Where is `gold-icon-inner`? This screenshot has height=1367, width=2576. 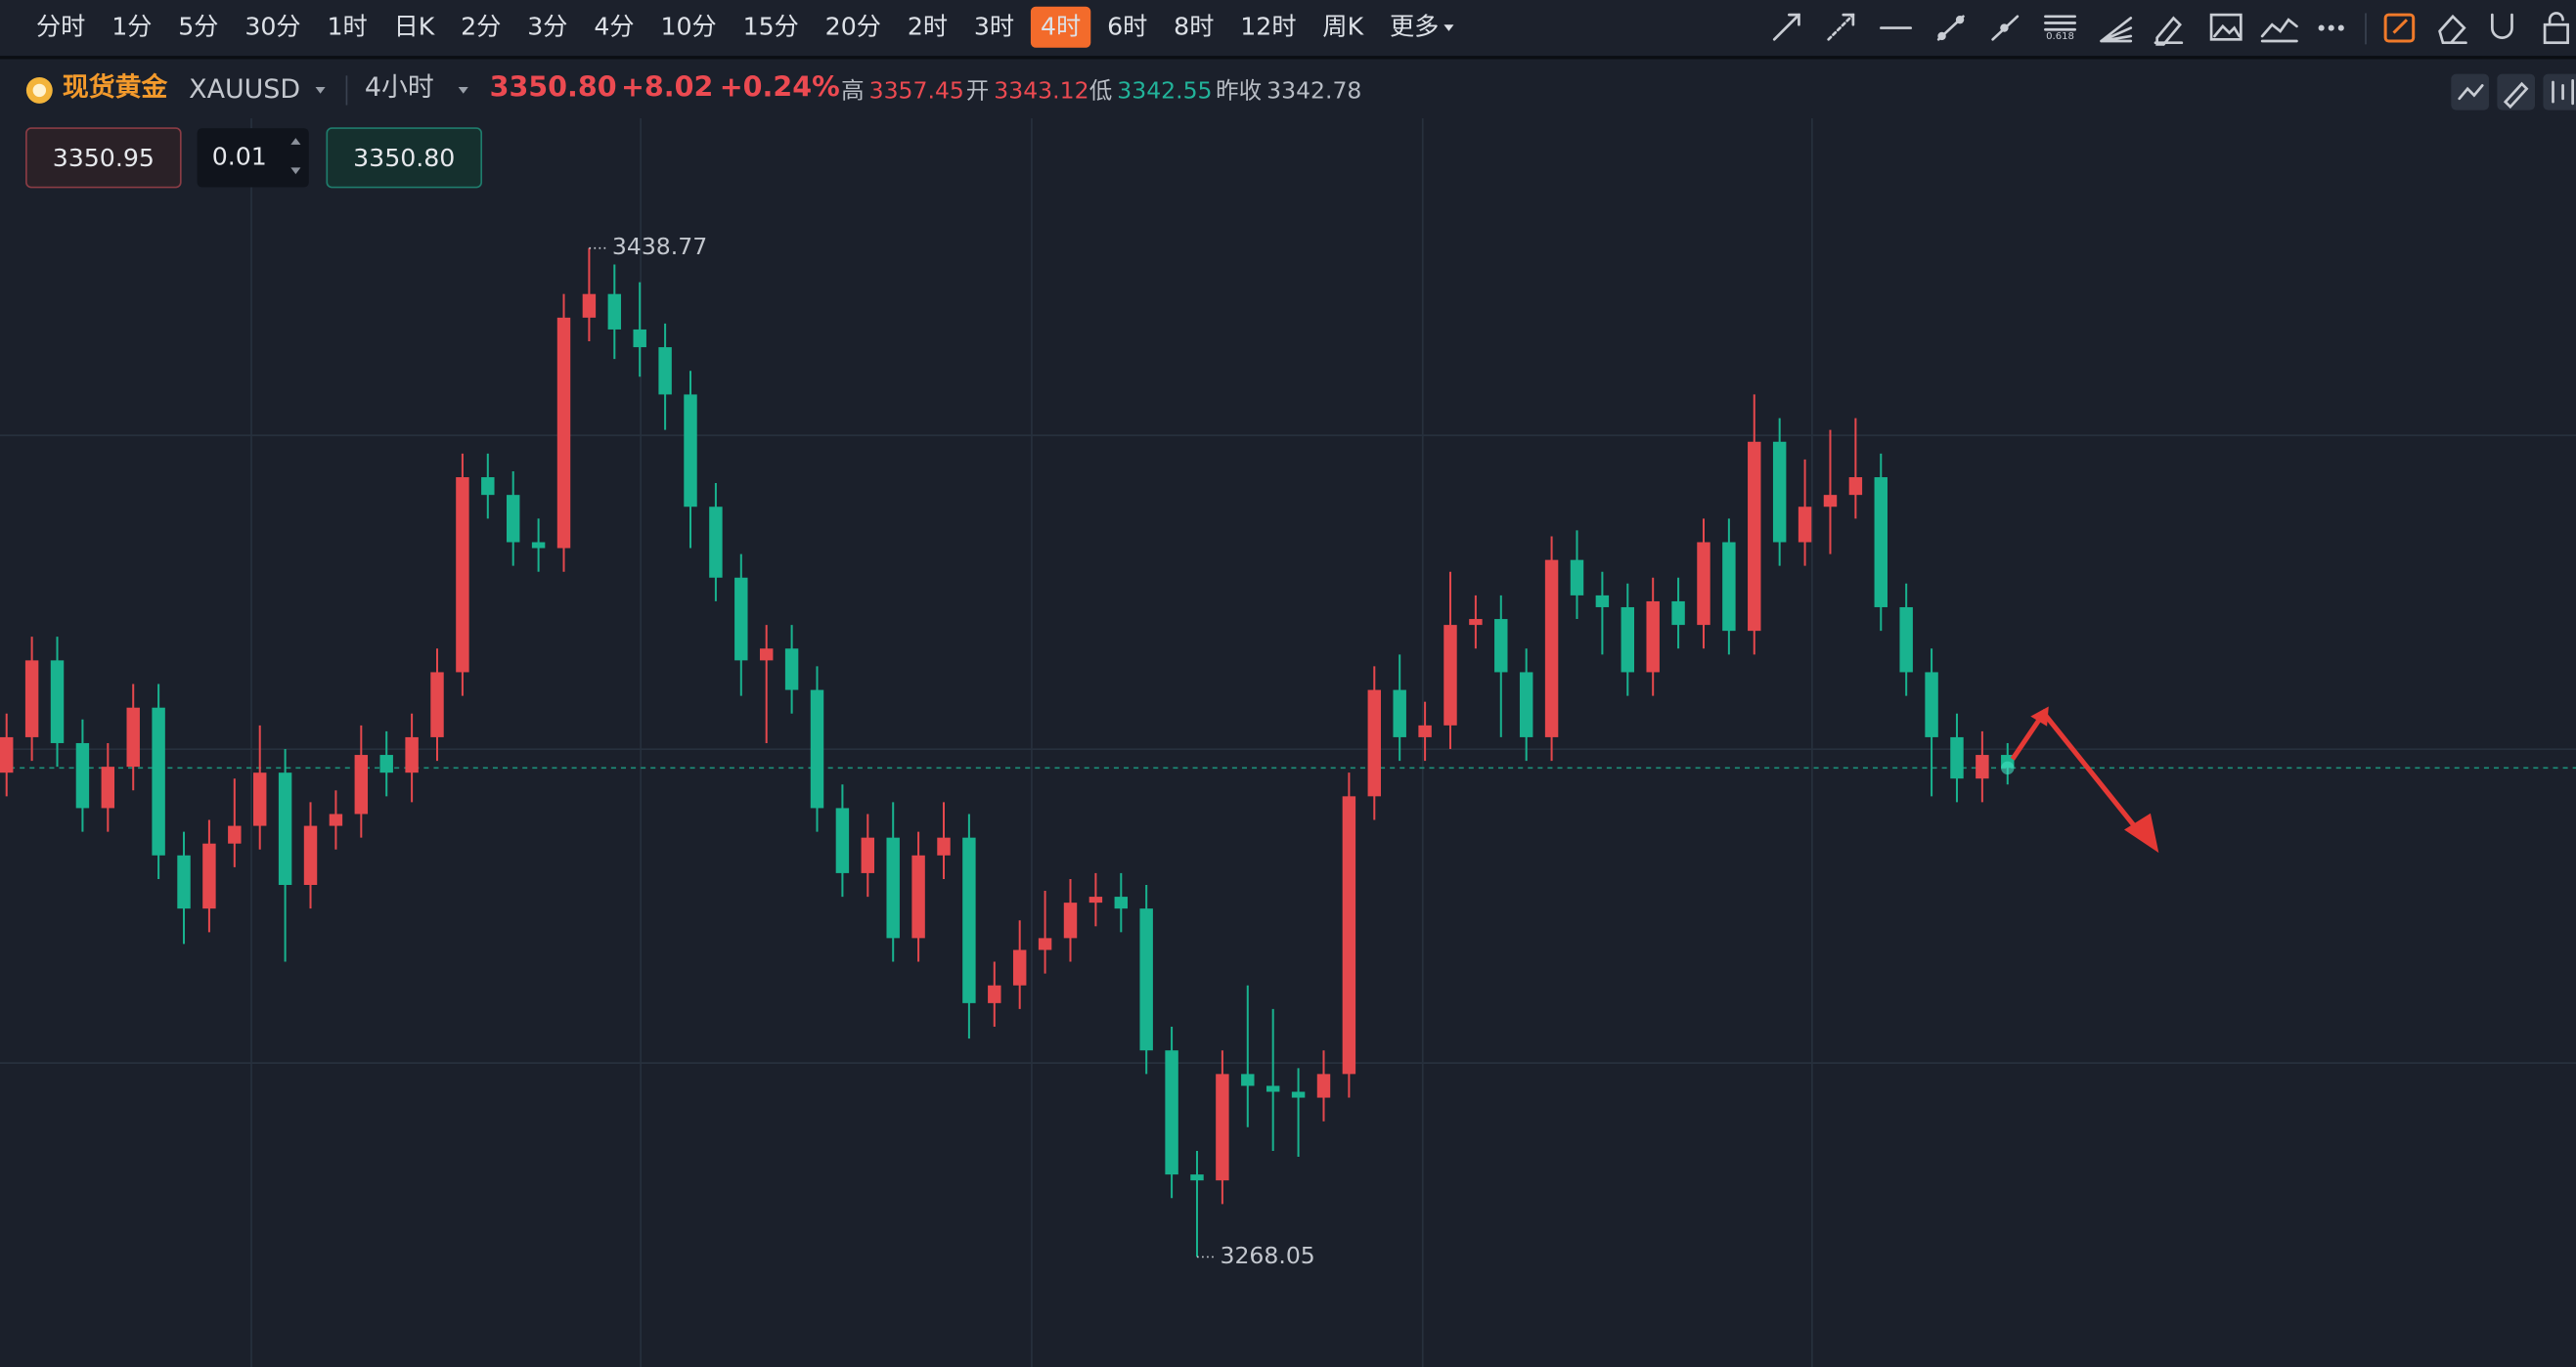
gold-icon-inner is located at coordinates (39, 90).